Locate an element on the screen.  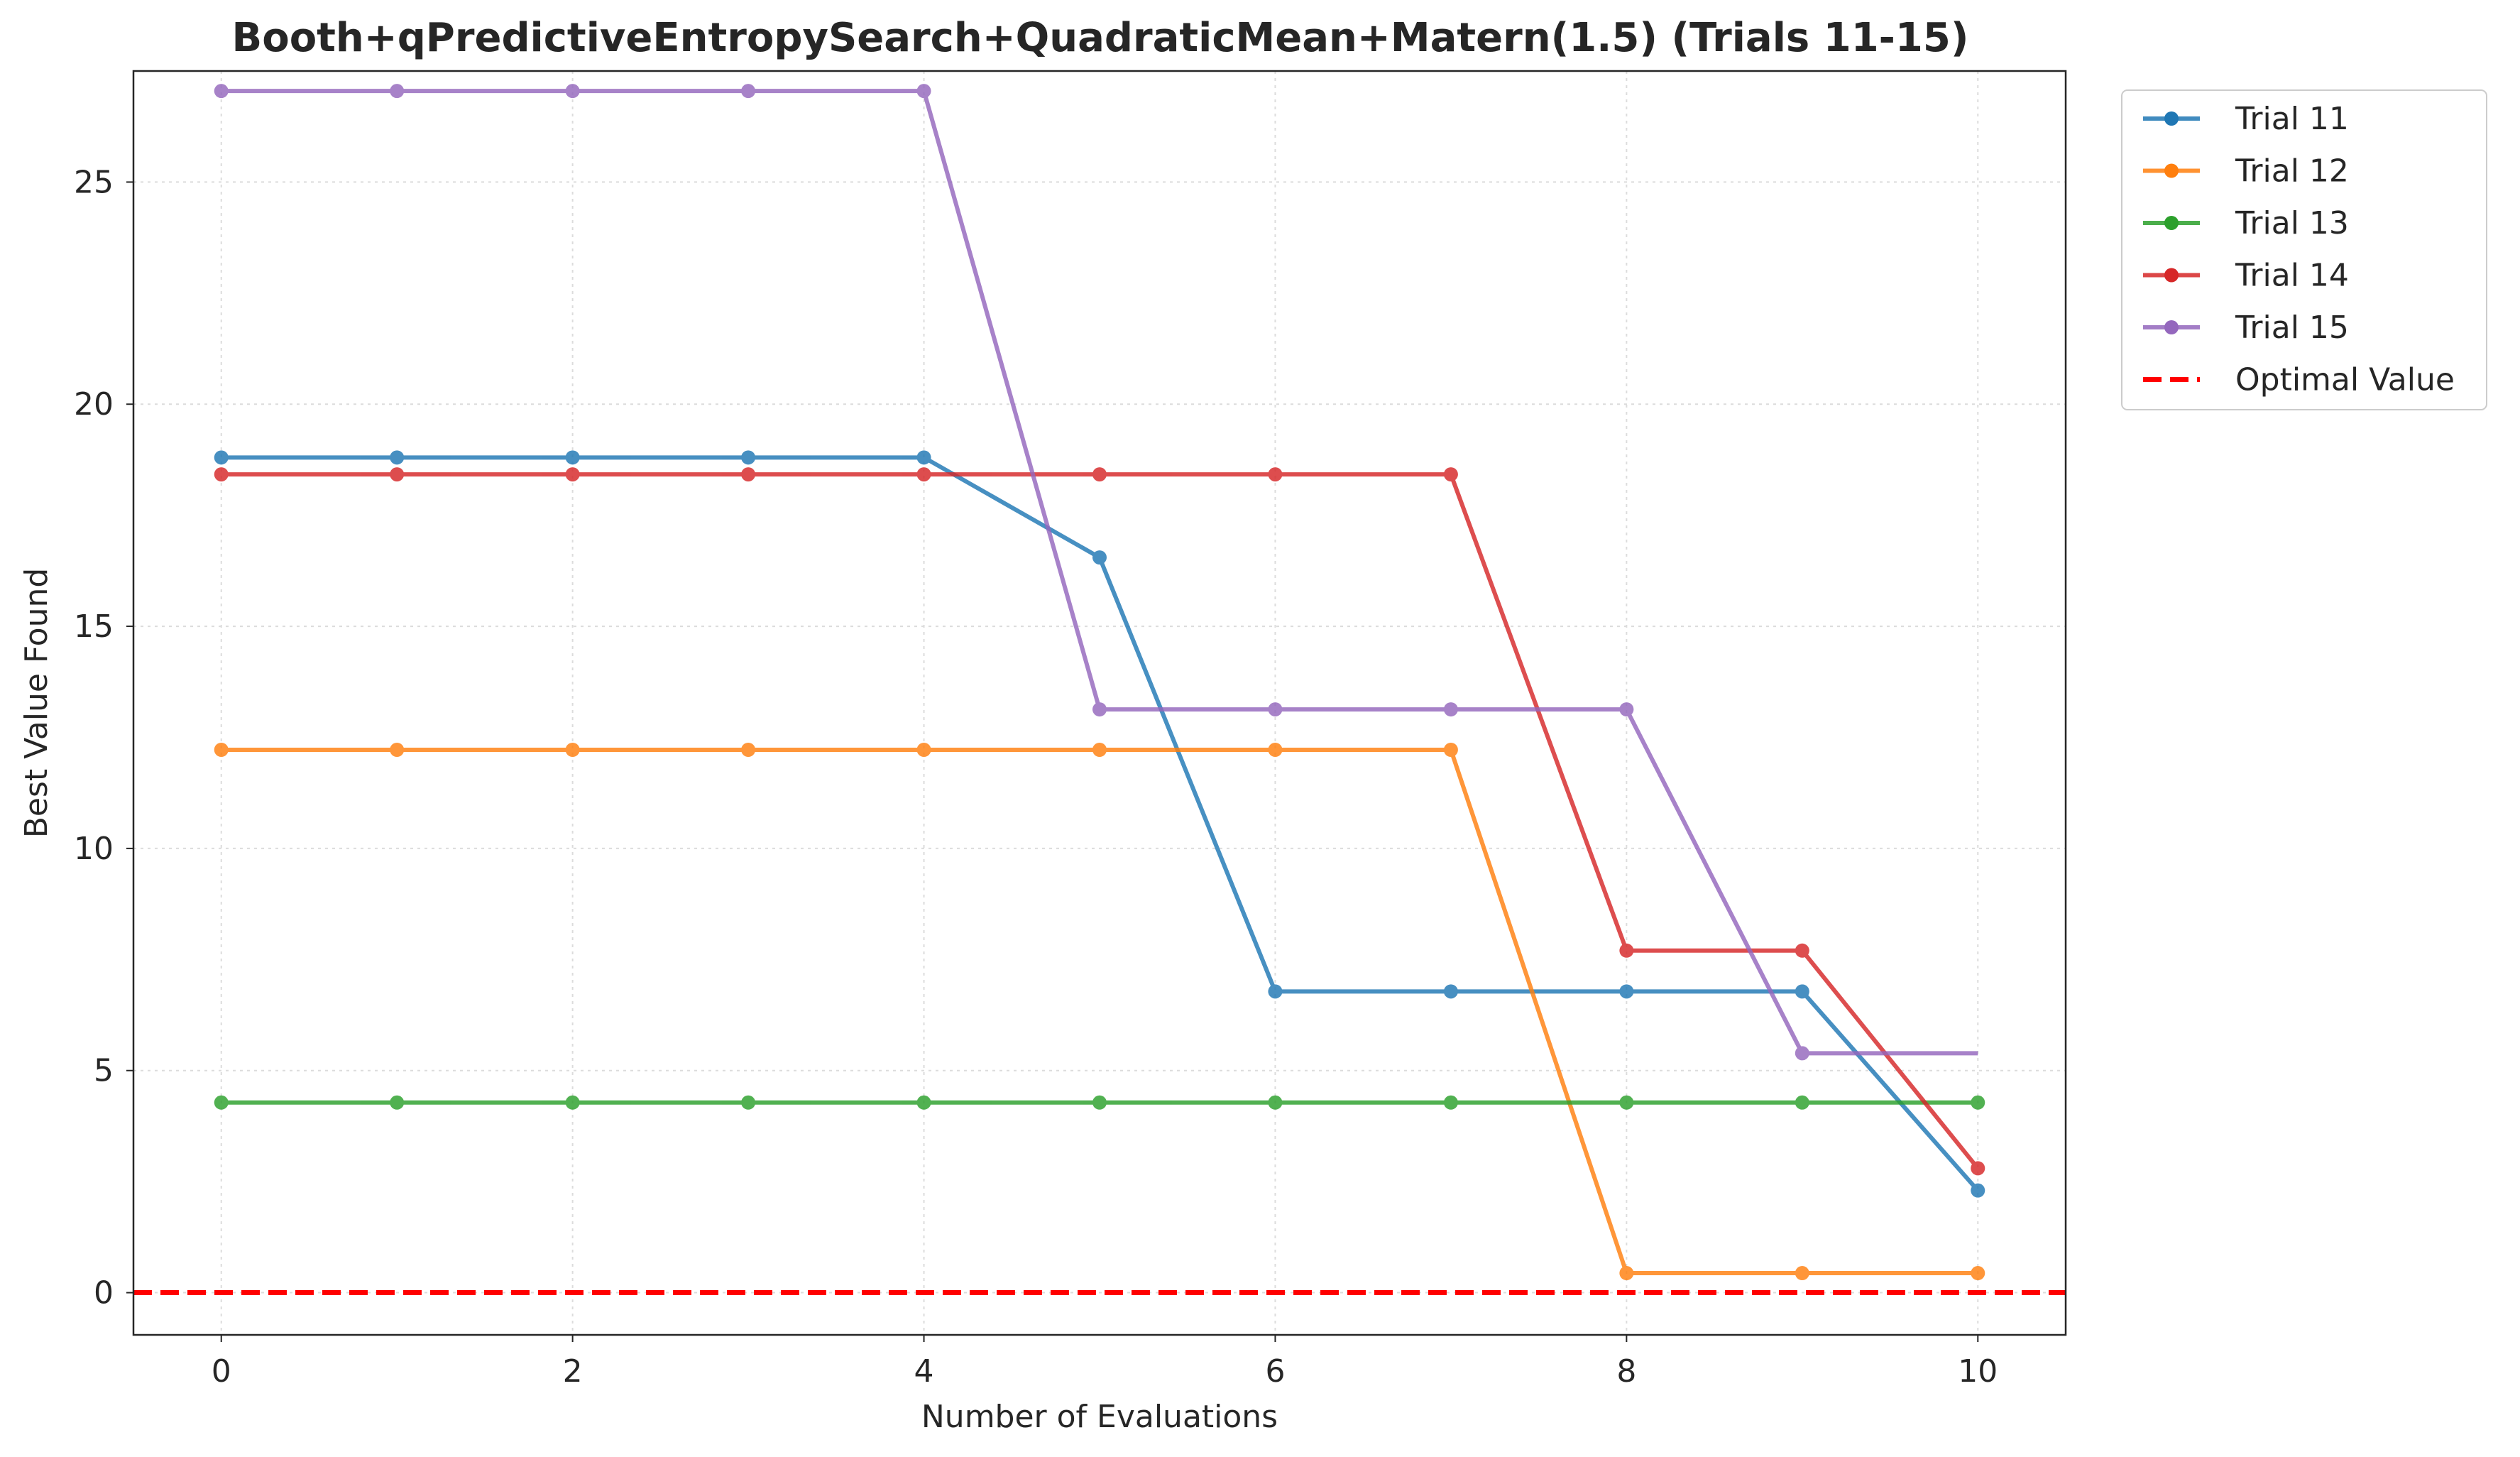
legend-label: Trial 15 is located at coordinates (2292, 328).